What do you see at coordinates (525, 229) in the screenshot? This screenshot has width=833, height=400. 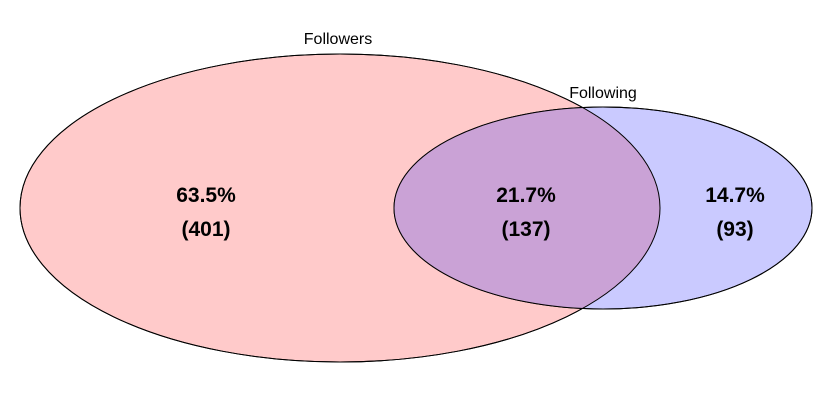 I see `both-count: (137)` at bounding box center [525, 229].